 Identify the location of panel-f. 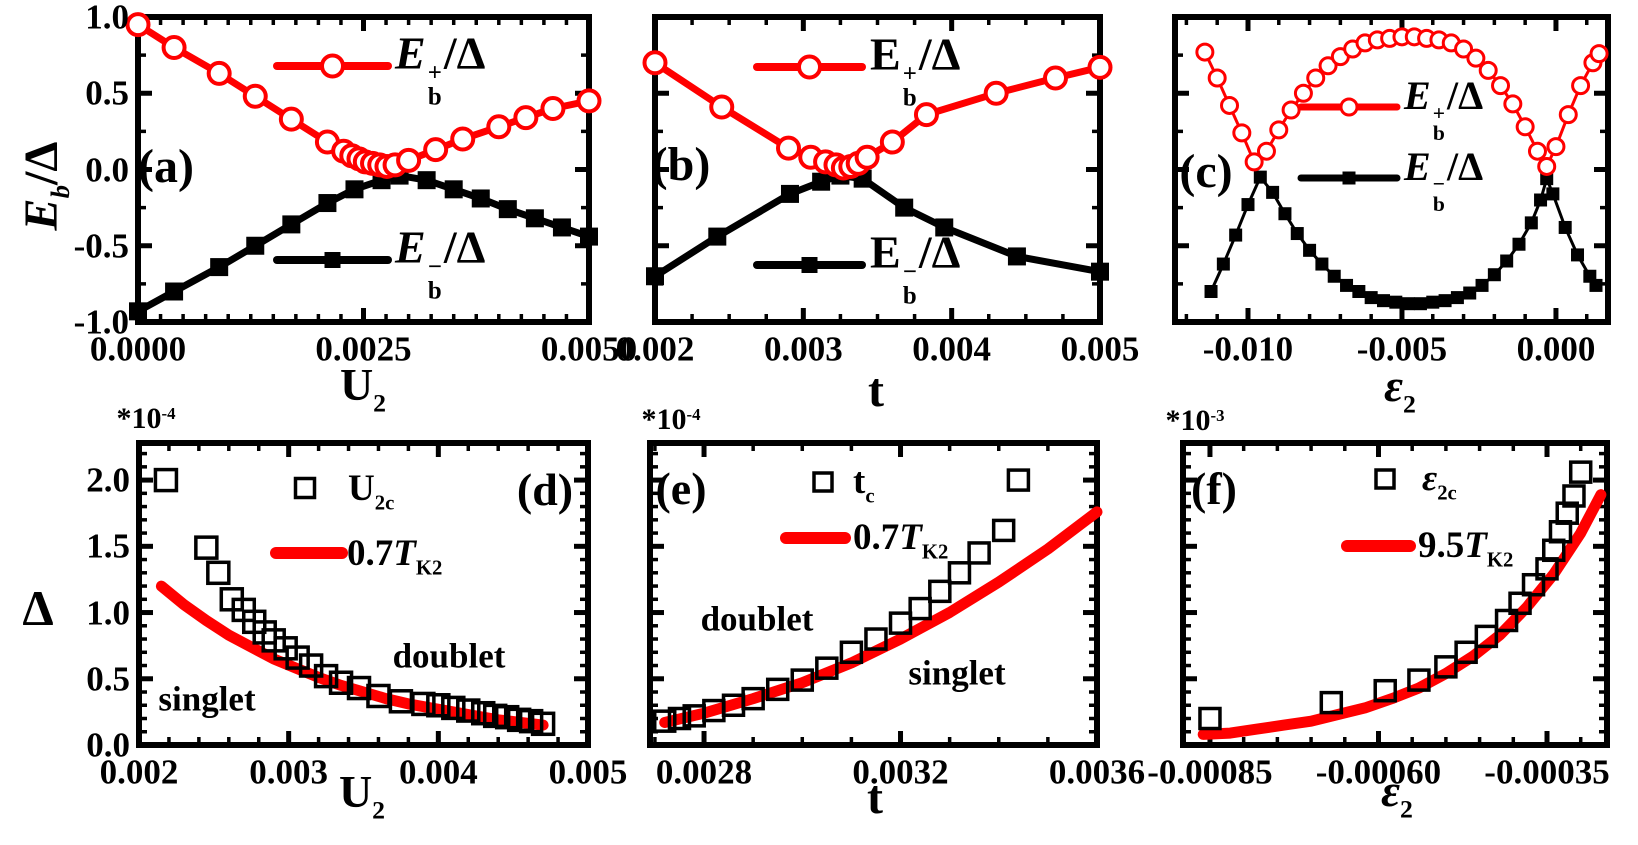
(1395, 594).